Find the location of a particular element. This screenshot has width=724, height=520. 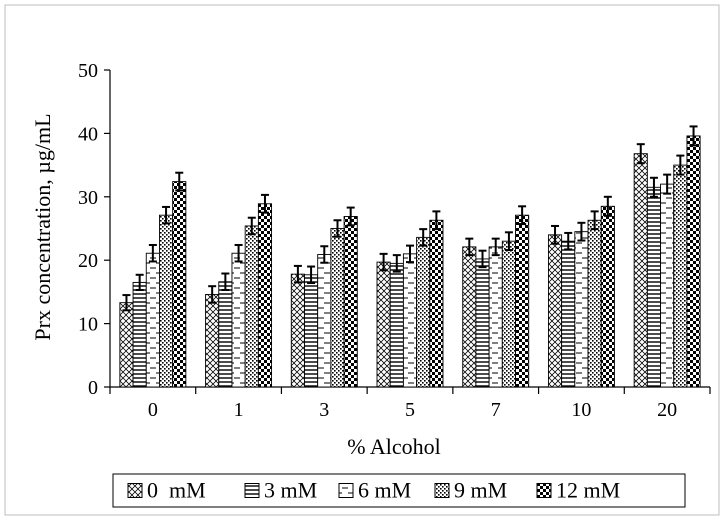

y-tick-label: 0 is located at coordinates (93, 388).